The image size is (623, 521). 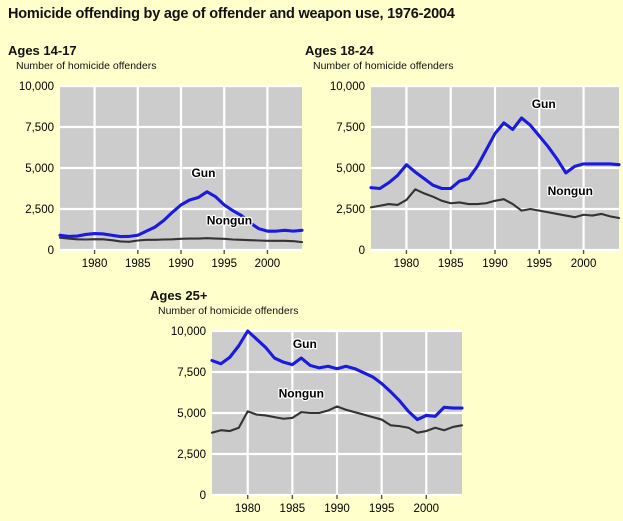 What do you see at coordinates (86, 66) in the screenshot?
I see `panel-subtitle-ages-14-17: Number of homicide offenders` at bounding box center [86, 66].